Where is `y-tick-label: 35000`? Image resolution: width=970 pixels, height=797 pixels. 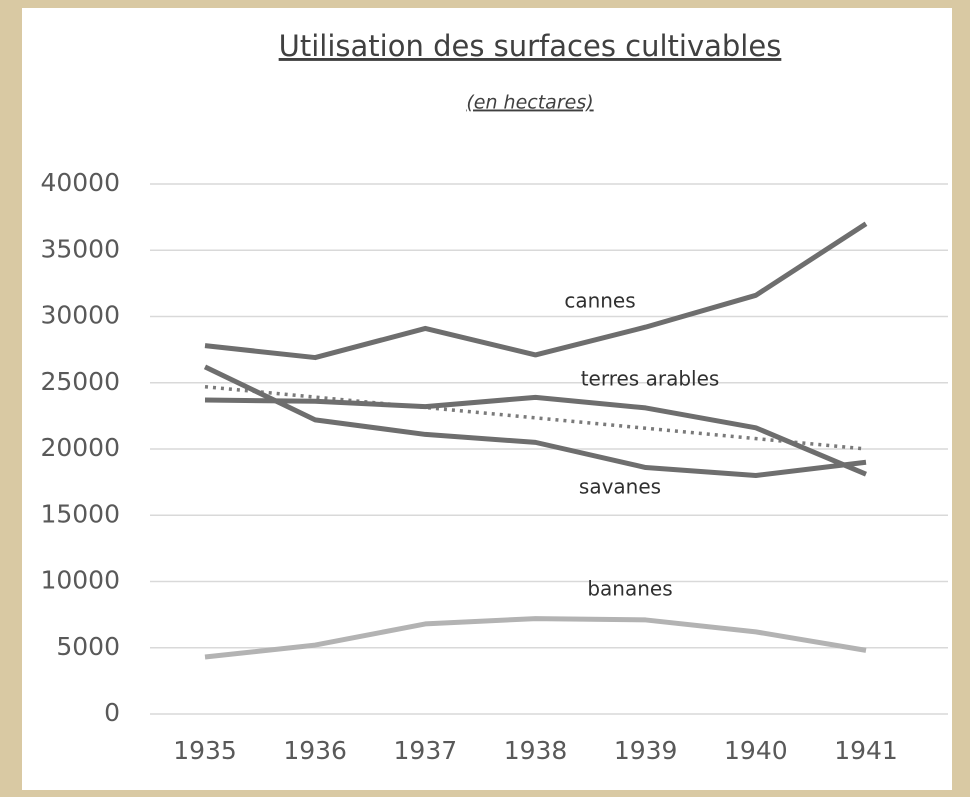 y-tick-label: 35000 is located at coordinates (80, 248).